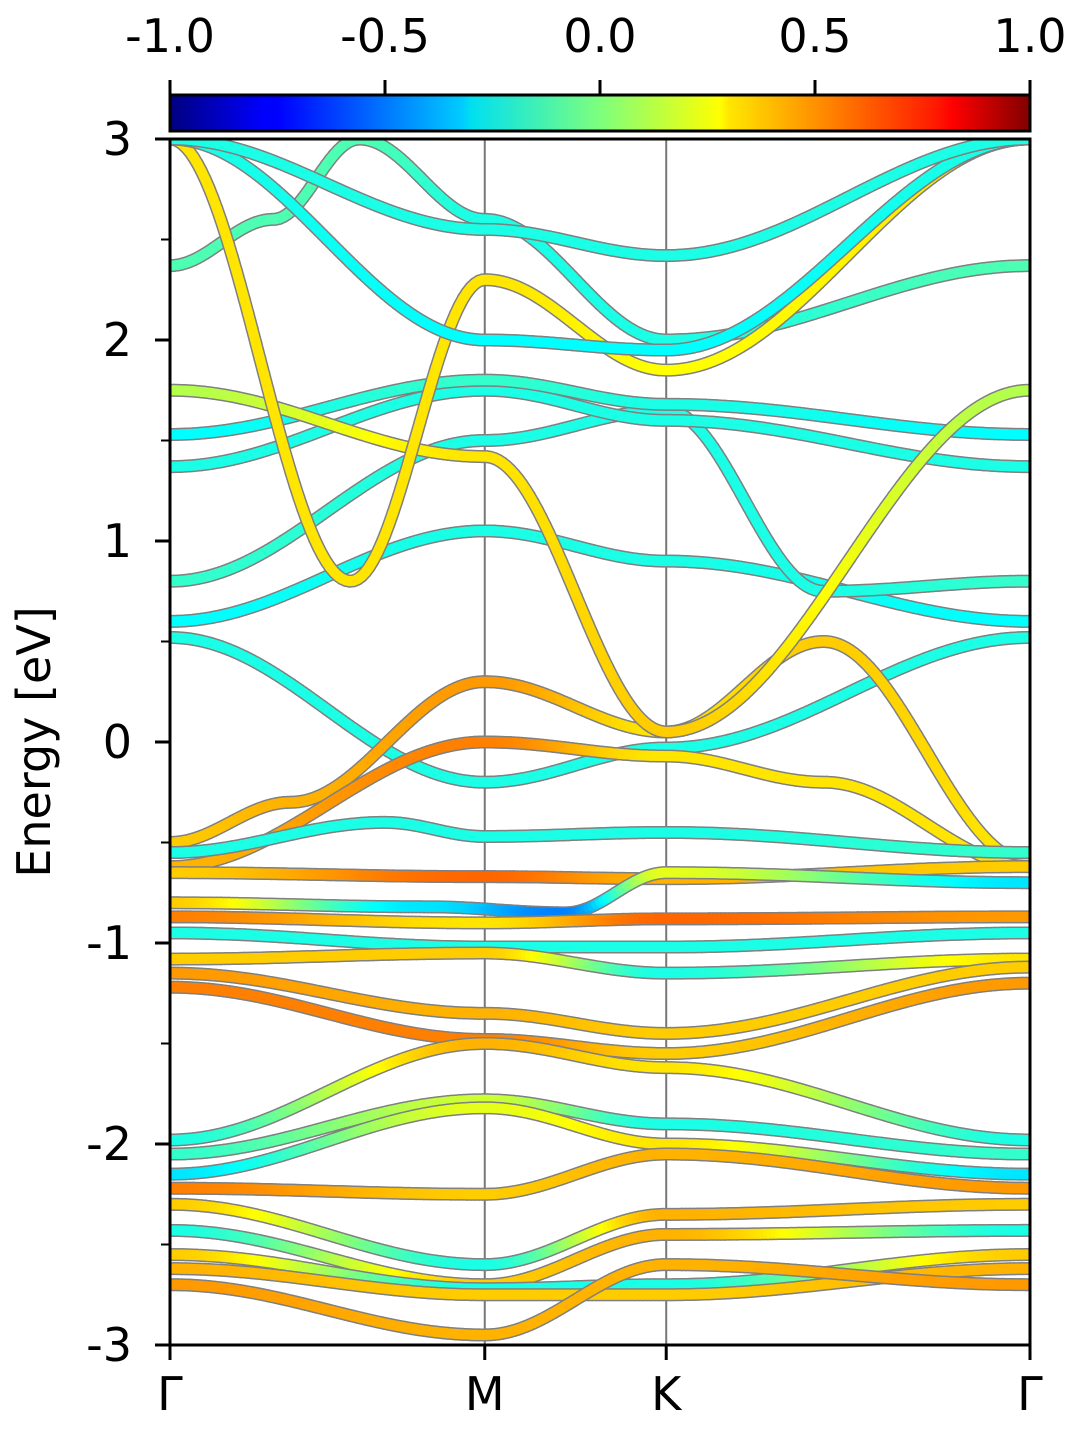 The image size is (1080, 1440). Describe the element at coordinates (599, 36) in the screenshot. I see `colorbar-tick-label: 0.0` at that location.